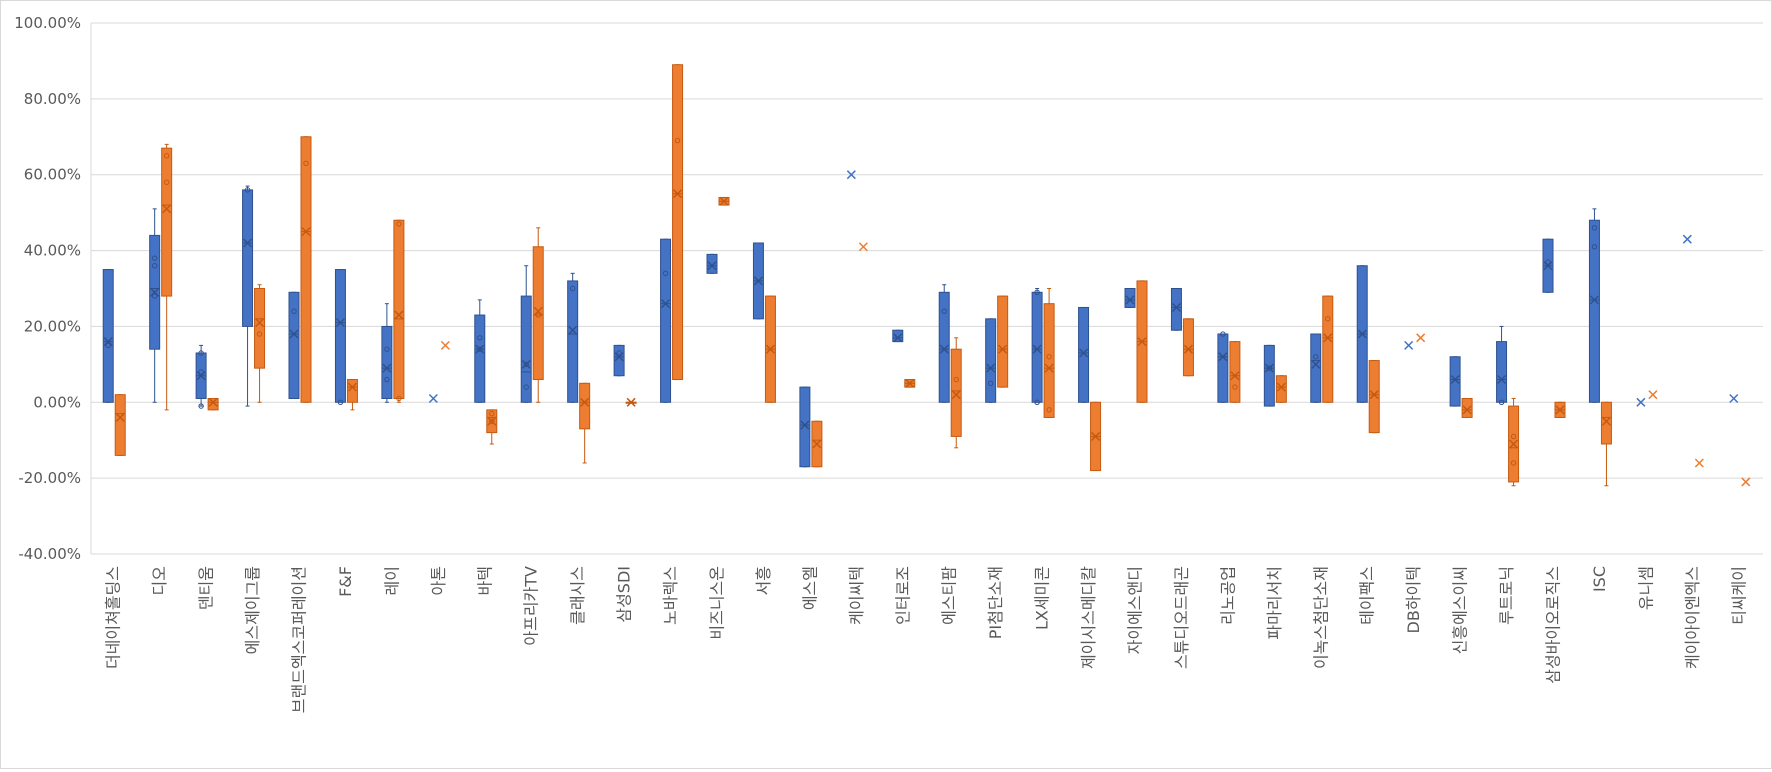 This screenshot has width=1772, height=772. Describe the element at coordinates (47, 23) in the screenshot. I see `y-tick-label: 100.00%` at that location.